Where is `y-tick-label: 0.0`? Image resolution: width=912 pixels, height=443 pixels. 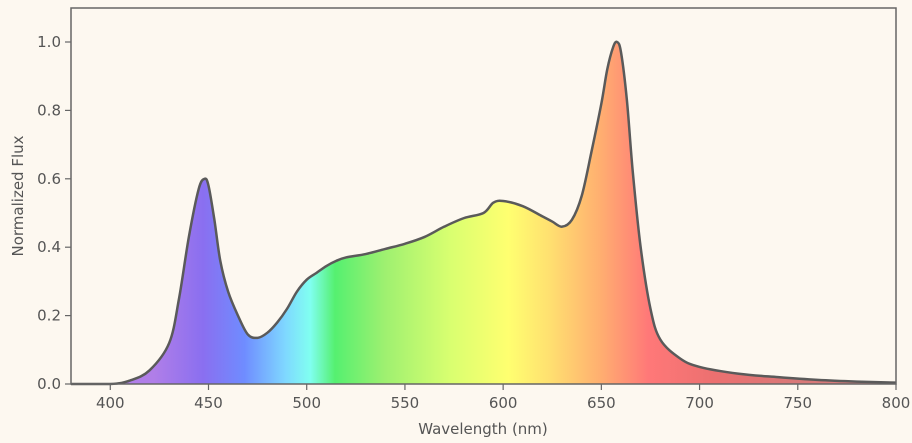
y-tick-label: 0.0 is located at coordinates (49, 384).